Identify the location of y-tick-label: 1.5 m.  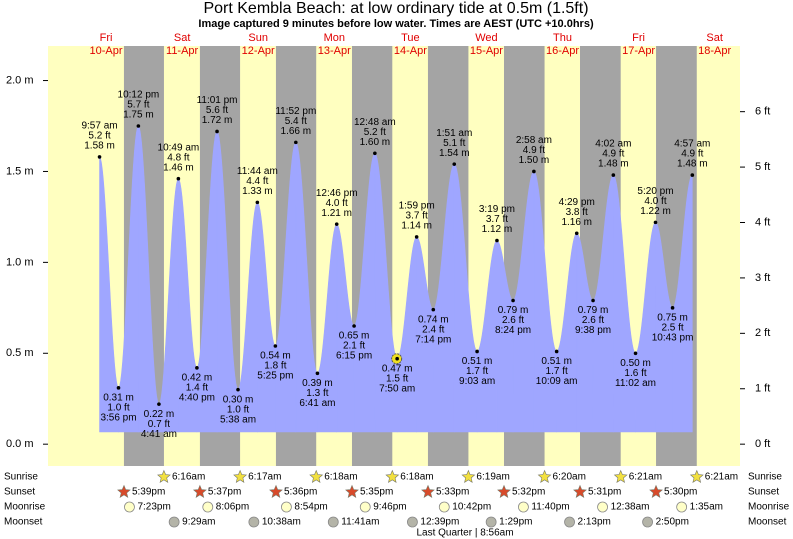
(20, 171).